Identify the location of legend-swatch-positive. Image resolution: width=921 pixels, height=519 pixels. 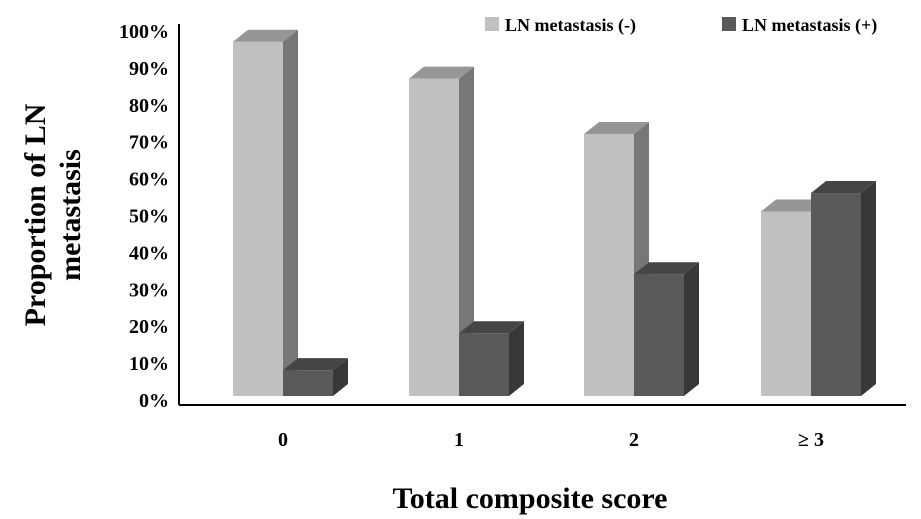
(729, 24).